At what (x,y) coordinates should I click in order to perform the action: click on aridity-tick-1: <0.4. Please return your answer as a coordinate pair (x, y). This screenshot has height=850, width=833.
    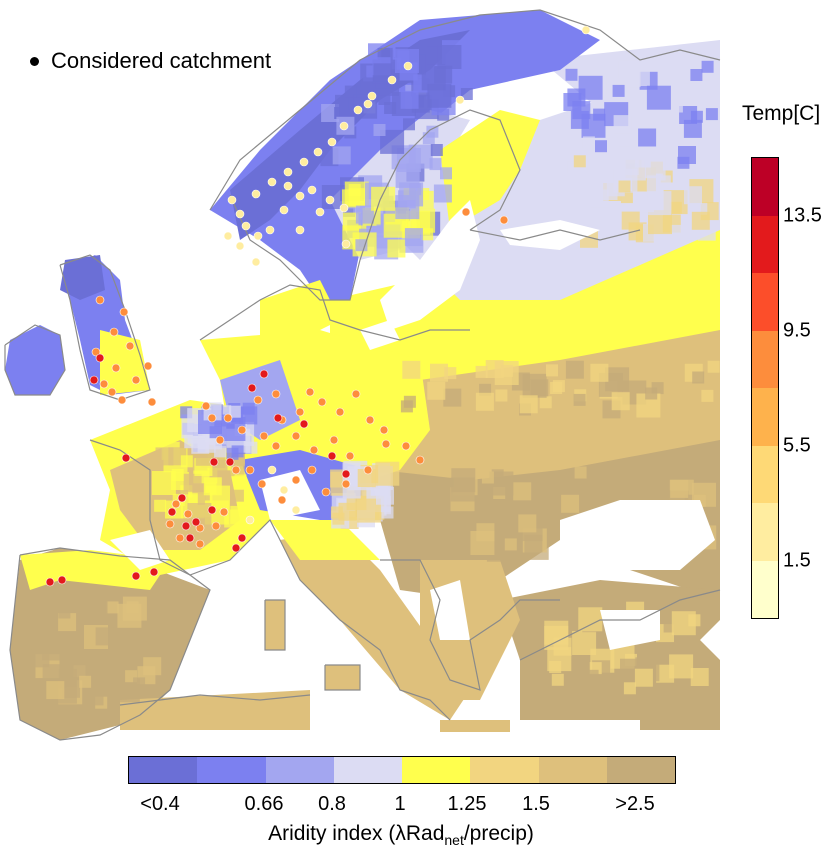
    Looking at the image, I should click on (160, 804).